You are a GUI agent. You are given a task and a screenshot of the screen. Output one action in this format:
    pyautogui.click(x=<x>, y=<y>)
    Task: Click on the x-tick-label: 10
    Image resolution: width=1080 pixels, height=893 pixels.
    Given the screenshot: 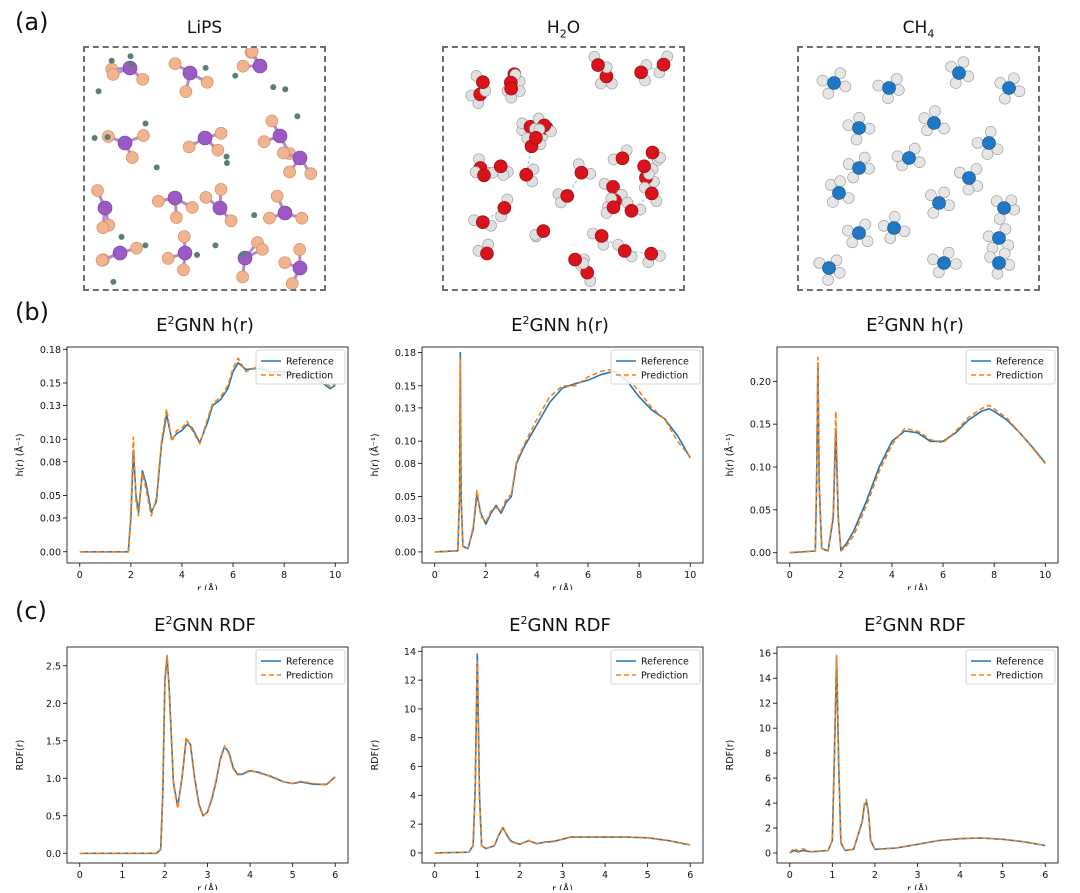 What is the action you would take?
    pyautogui.click(x=690, y=575)
    